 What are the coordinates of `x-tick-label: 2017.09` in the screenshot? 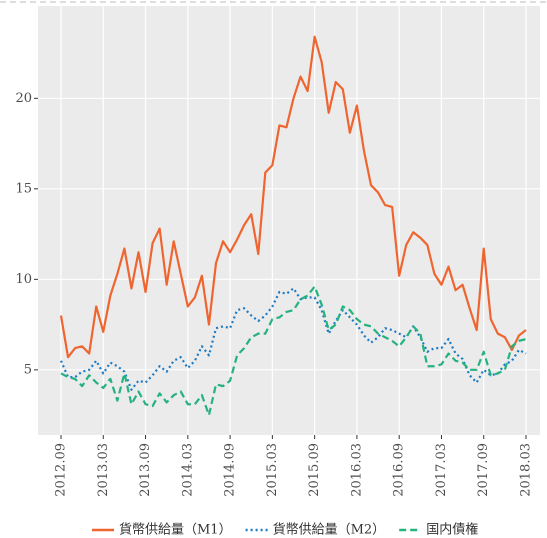 It's located at (483, 470).